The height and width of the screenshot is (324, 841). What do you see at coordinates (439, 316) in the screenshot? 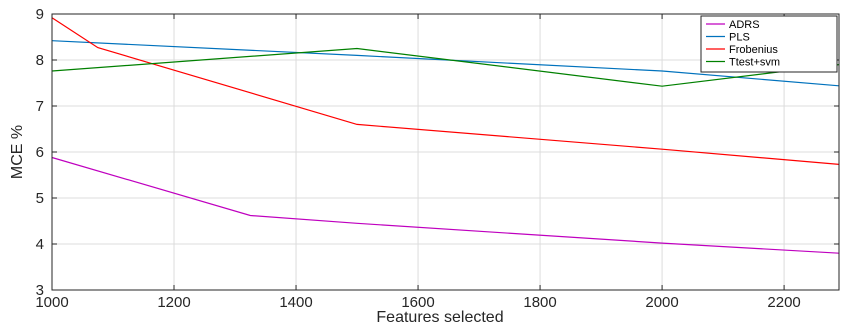
I see `x-axis-label: Features selected` at bounding box center [439, 316].